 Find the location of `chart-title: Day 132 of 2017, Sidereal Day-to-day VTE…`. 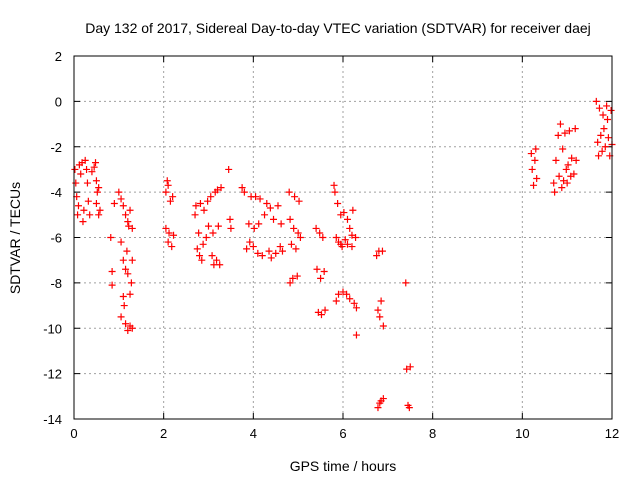

chart-title: Day 132 of 2017, Sidereal Day-to-day VTE… is located at coordinates (338, 28).